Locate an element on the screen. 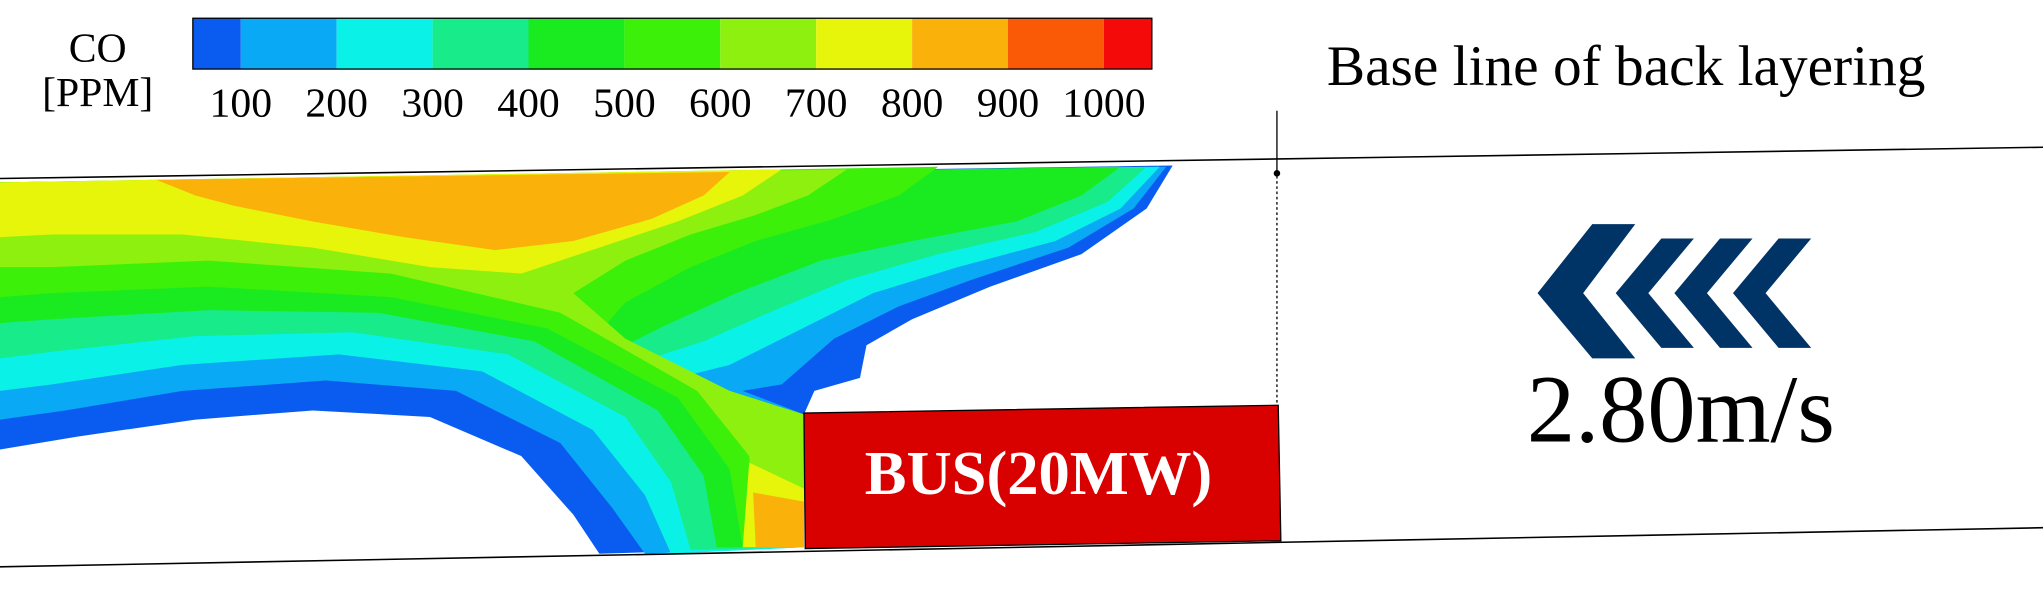 This screenshot has height=591, width=2043. tunnel-ceiling is located at coordinates (1021, 163).